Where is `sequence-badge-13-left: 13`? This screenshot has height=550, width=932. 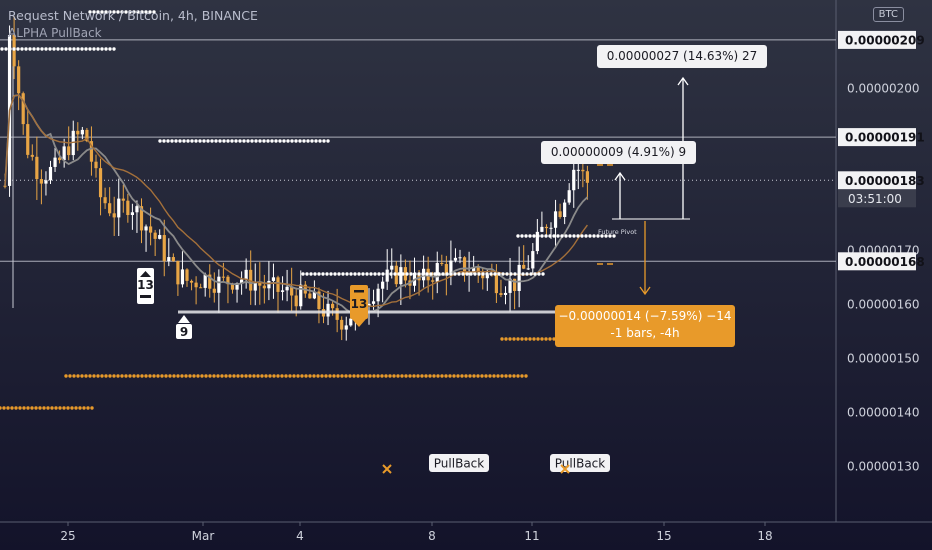 sequence-badge-13-left: 13 is located at coordinates (145, 286).